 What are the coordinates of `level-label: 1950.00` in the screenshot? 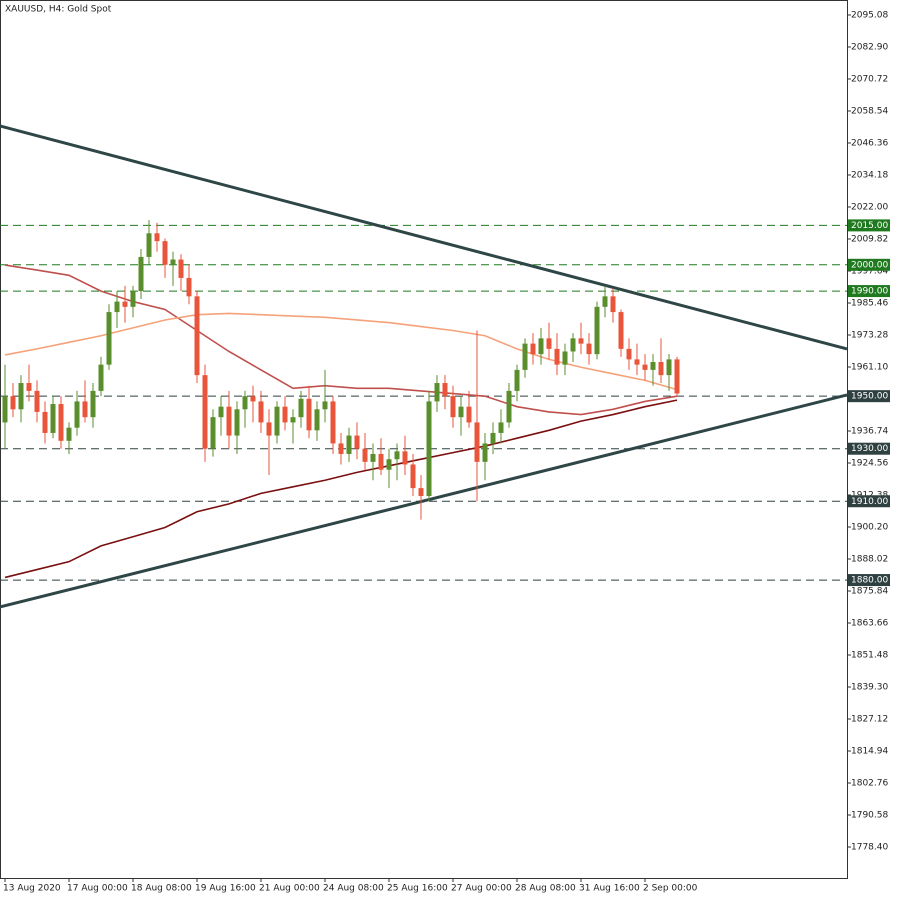 It's located at (869, 397).